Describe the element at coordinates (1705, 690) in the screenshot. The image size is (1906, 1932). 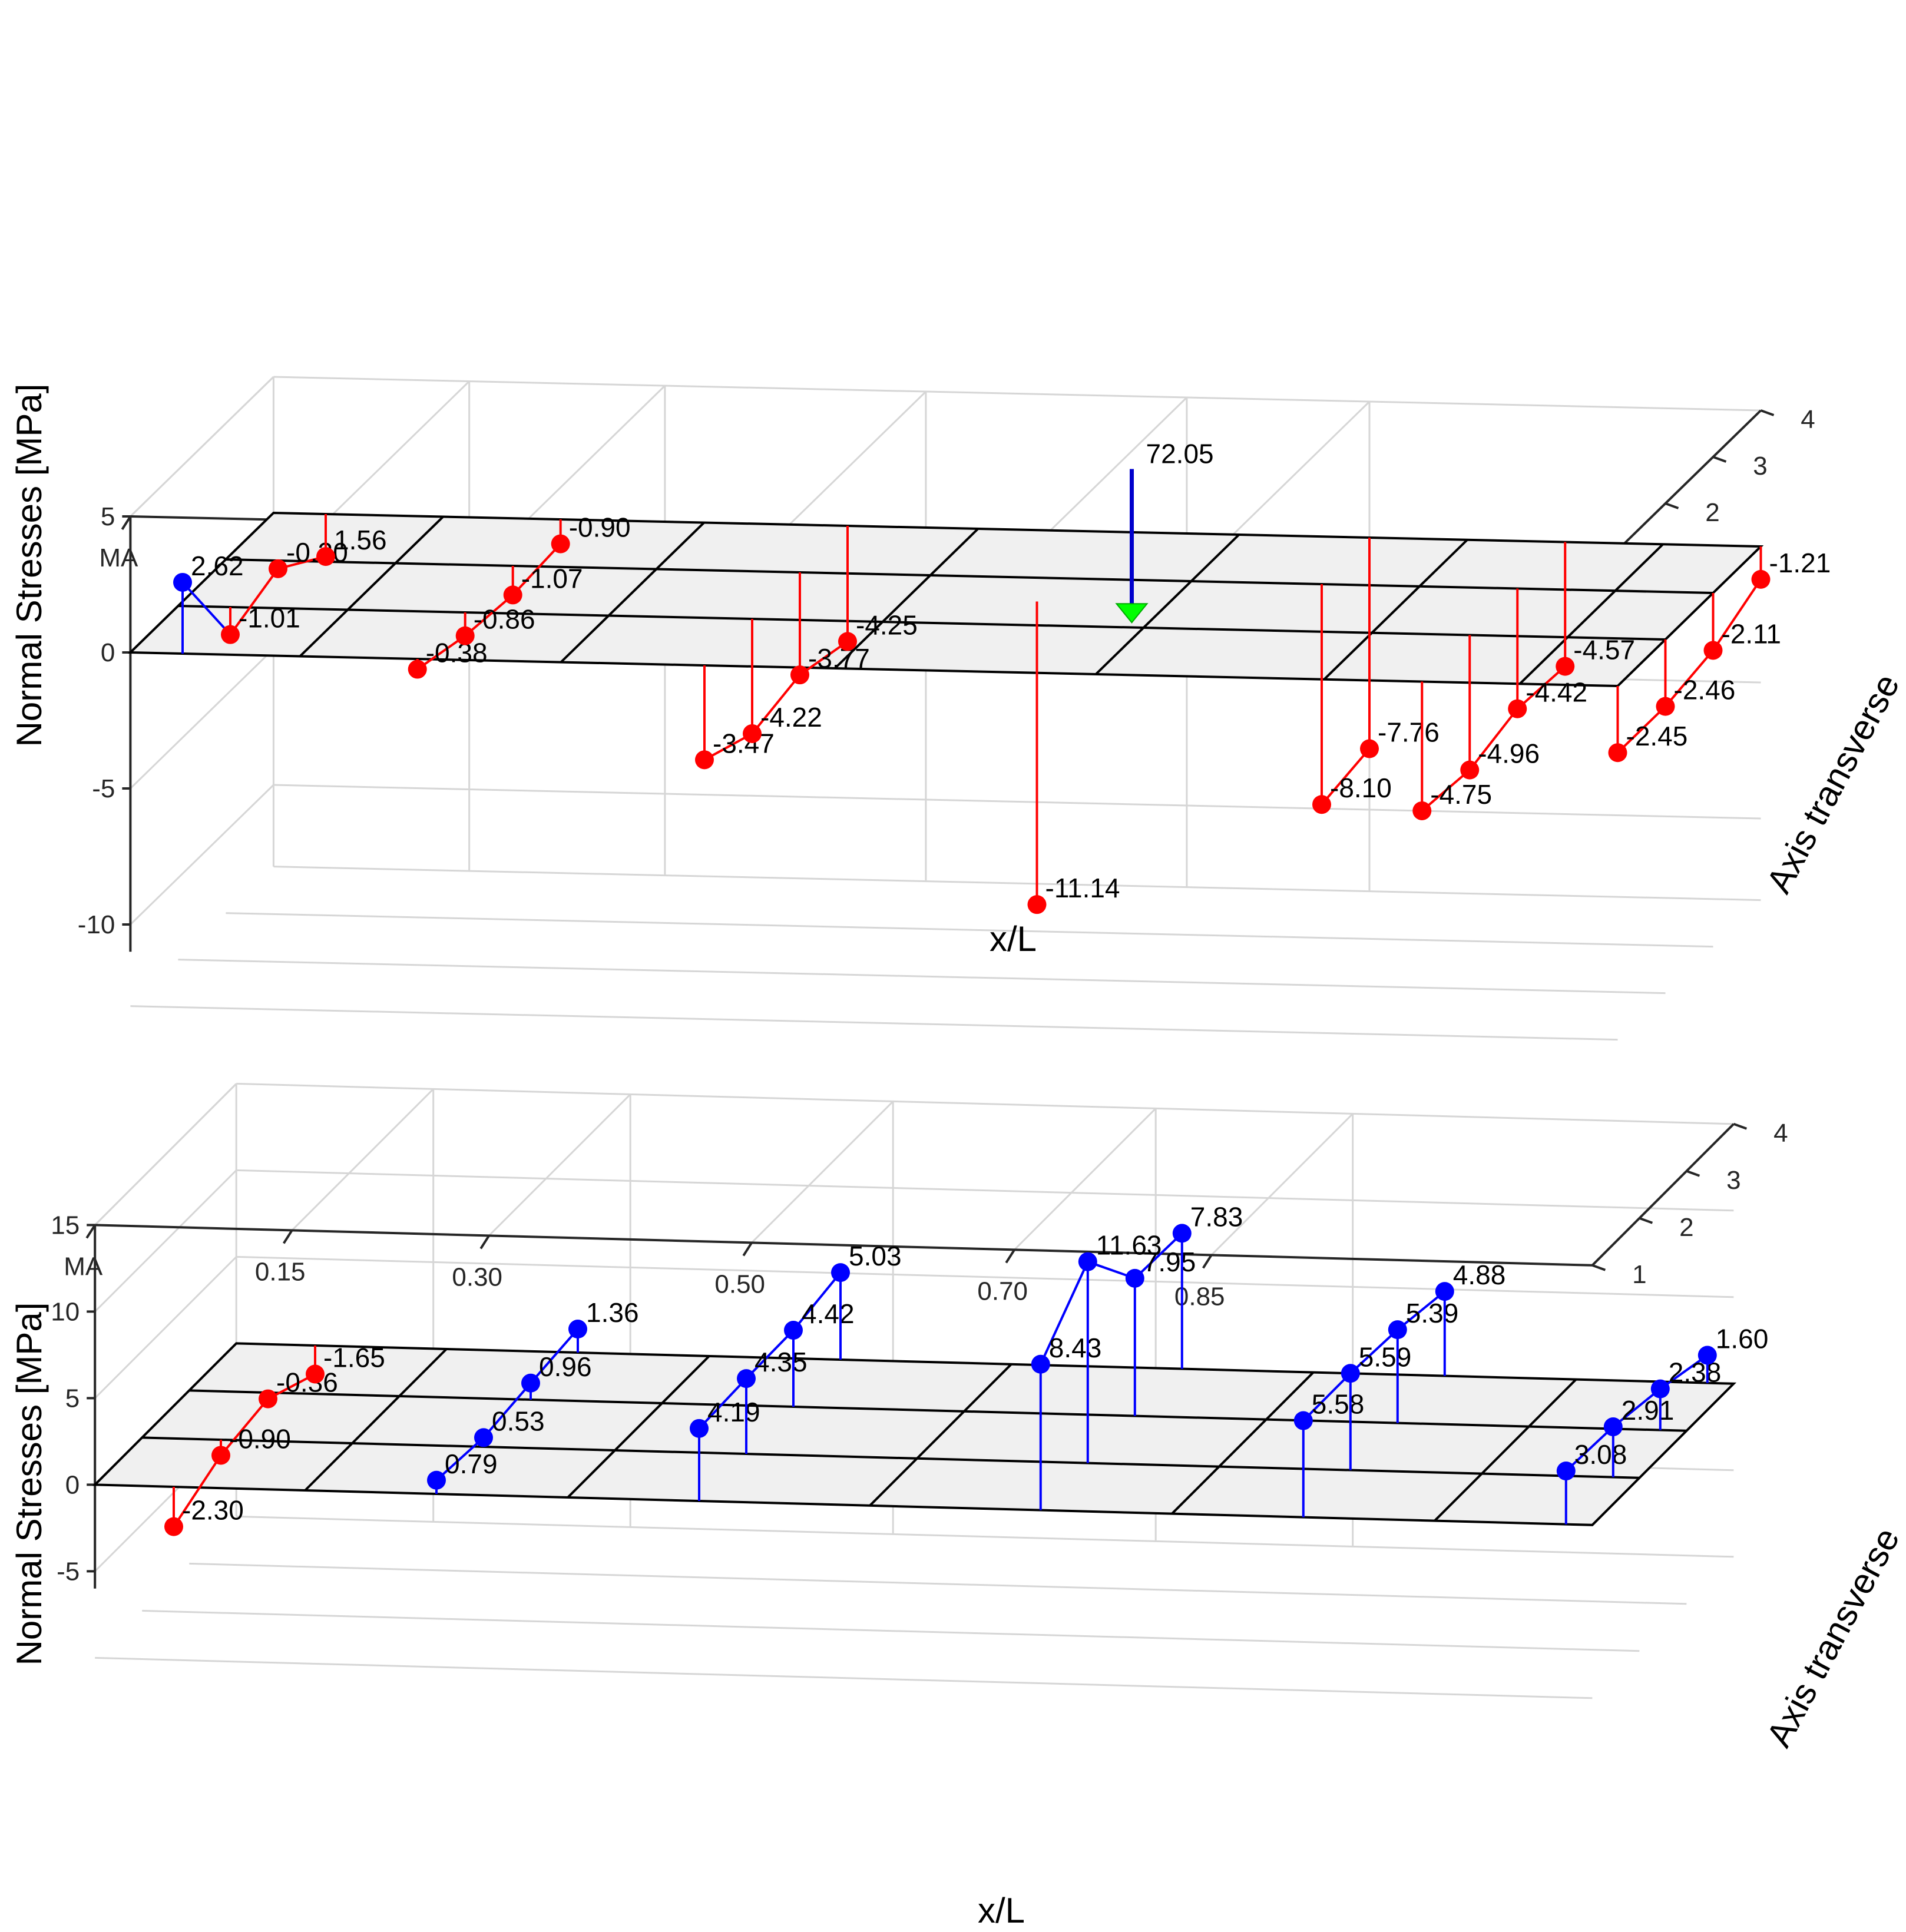
I see `panel1-data-label: -2.46` at that location.